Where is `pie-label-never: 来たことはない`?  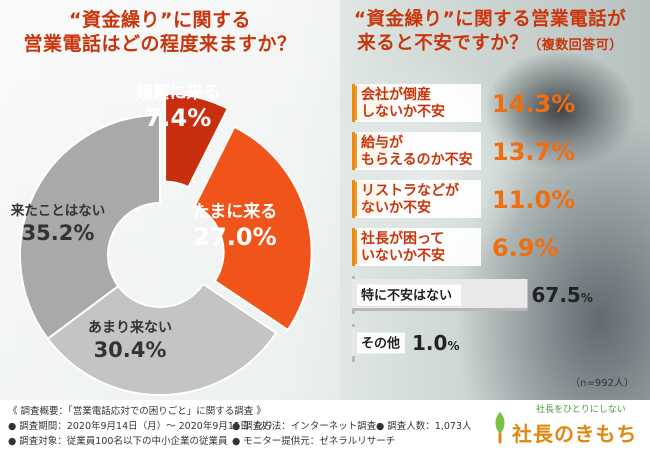 pie-label-never: 来たことはない is located at coordinates (58, 211).